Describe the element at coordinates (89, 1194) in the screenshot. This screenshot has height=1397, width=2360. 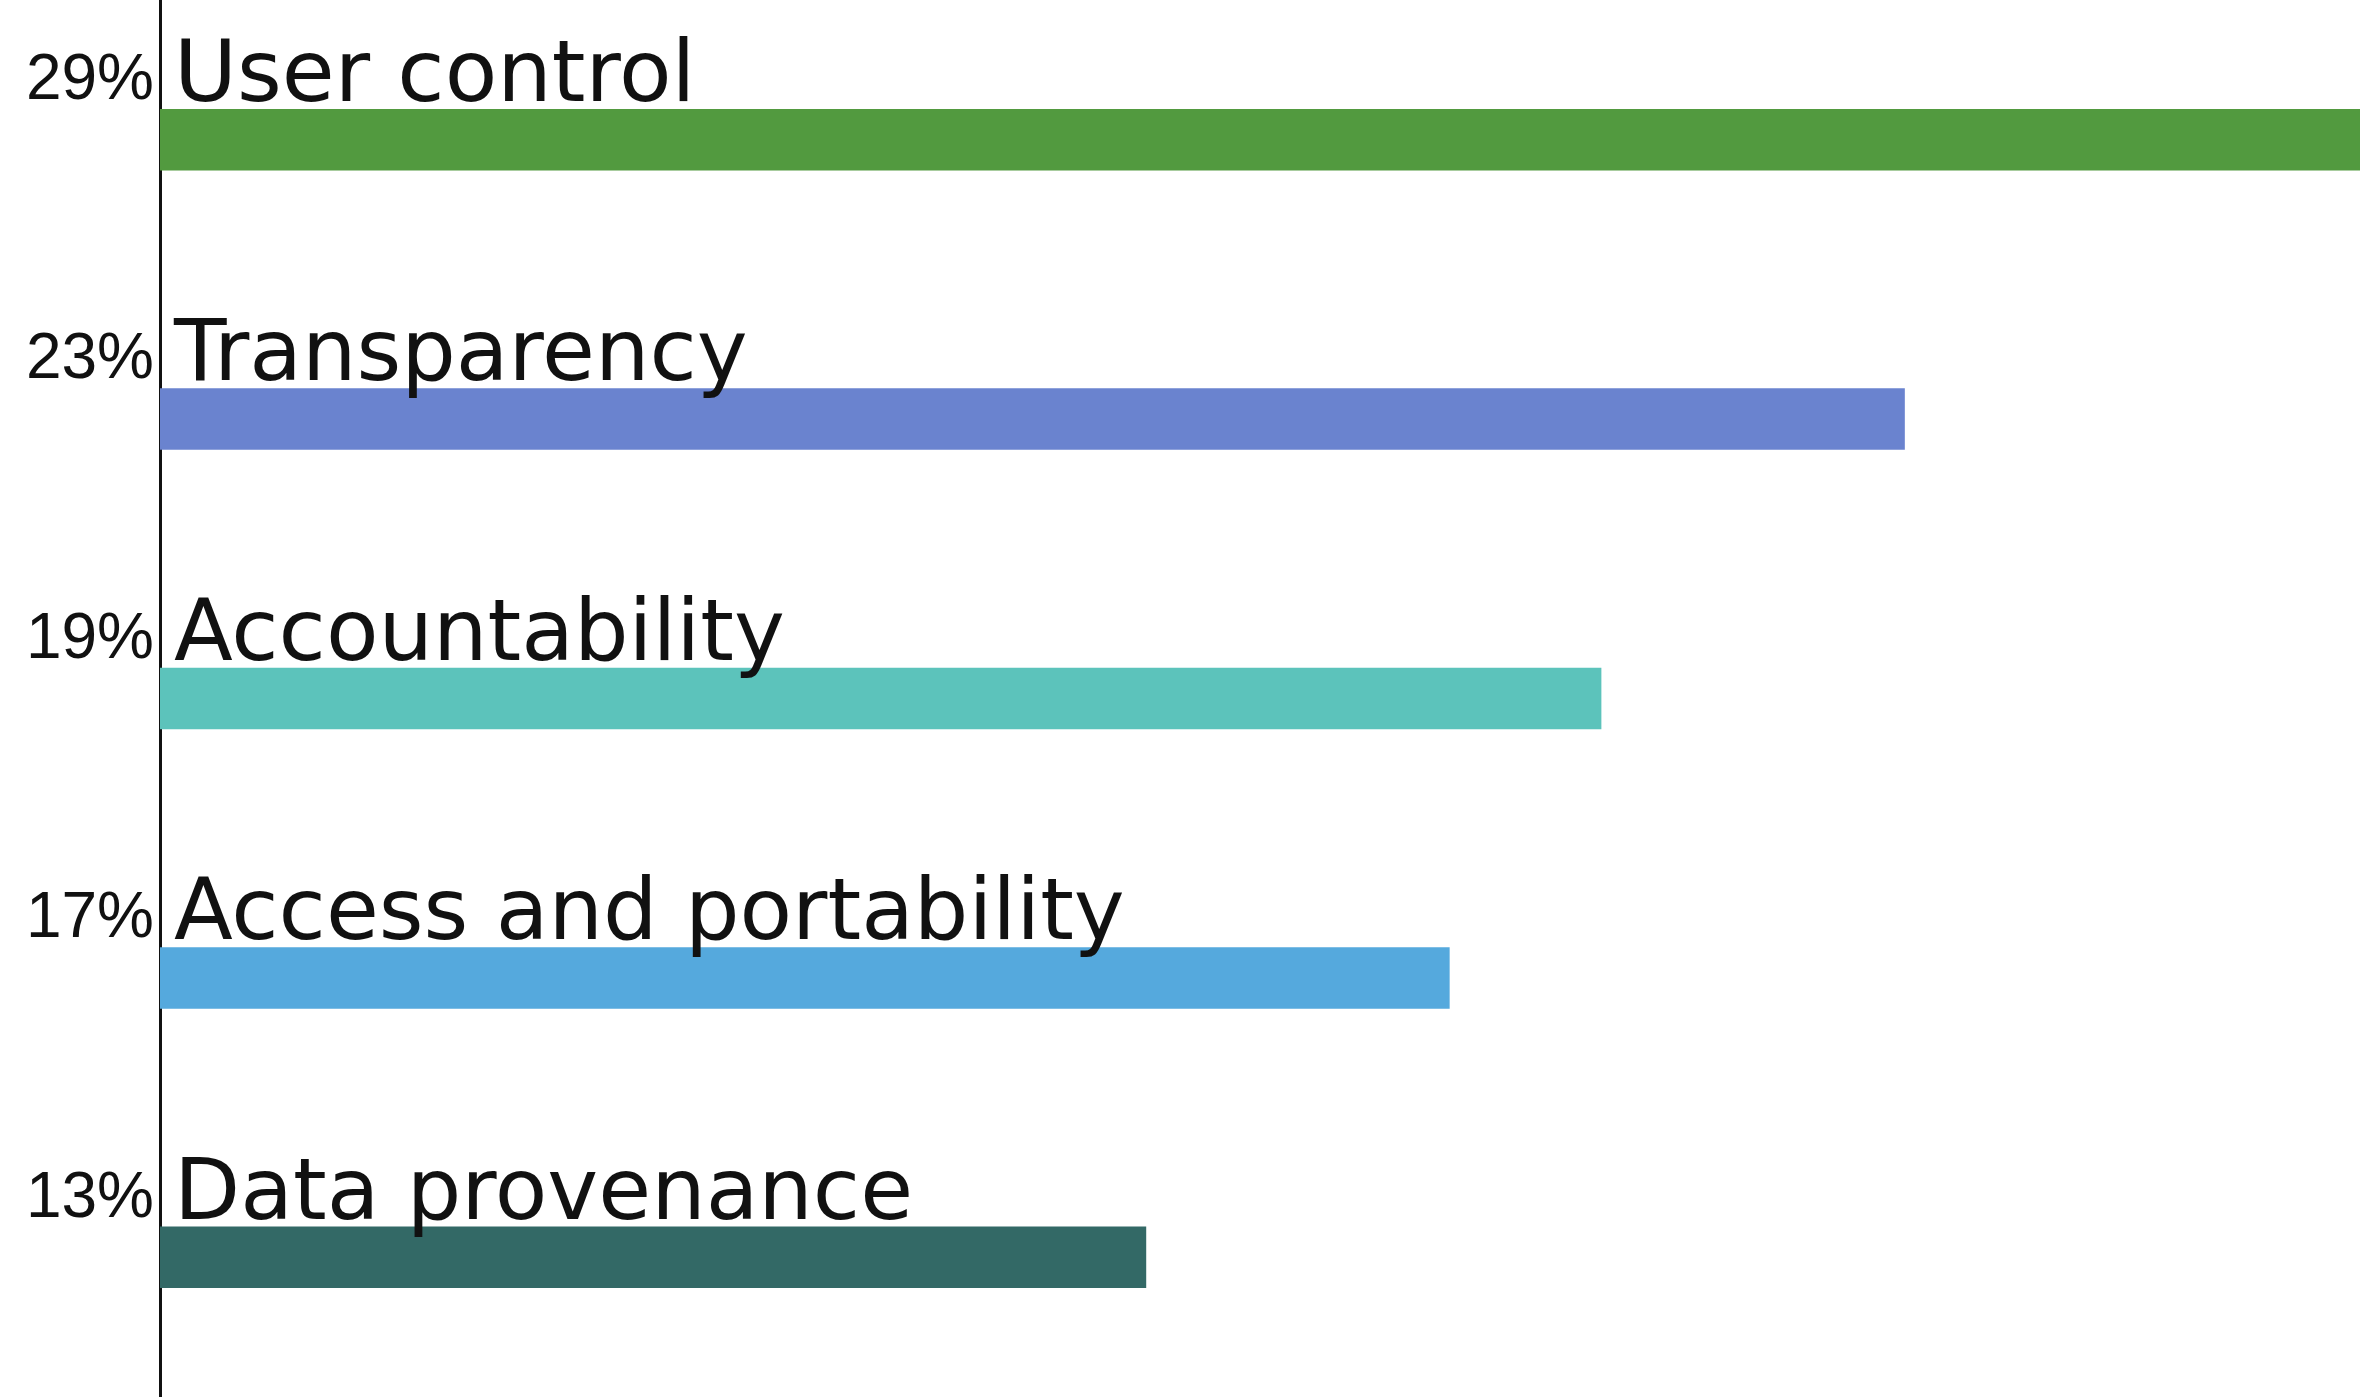
I see `data-label: 13%` at that location.